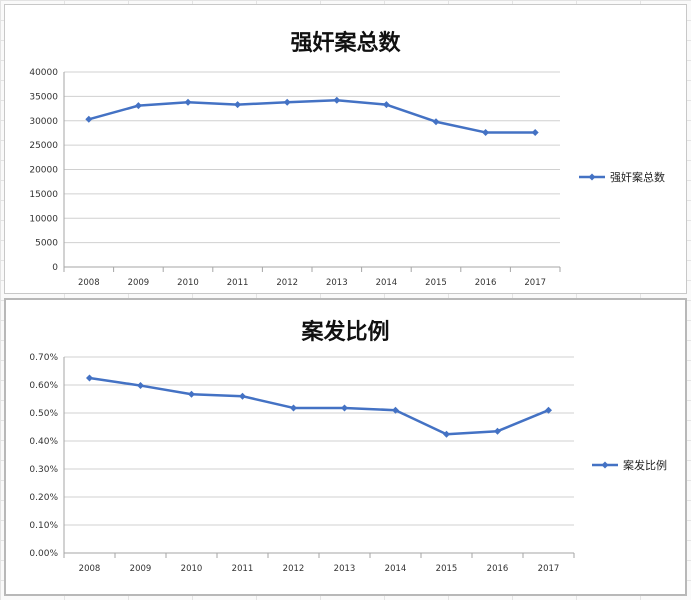  Describe the element at coordinates (46, 244) in the screenshot. I see `y-tick-label: 5000` at that location.